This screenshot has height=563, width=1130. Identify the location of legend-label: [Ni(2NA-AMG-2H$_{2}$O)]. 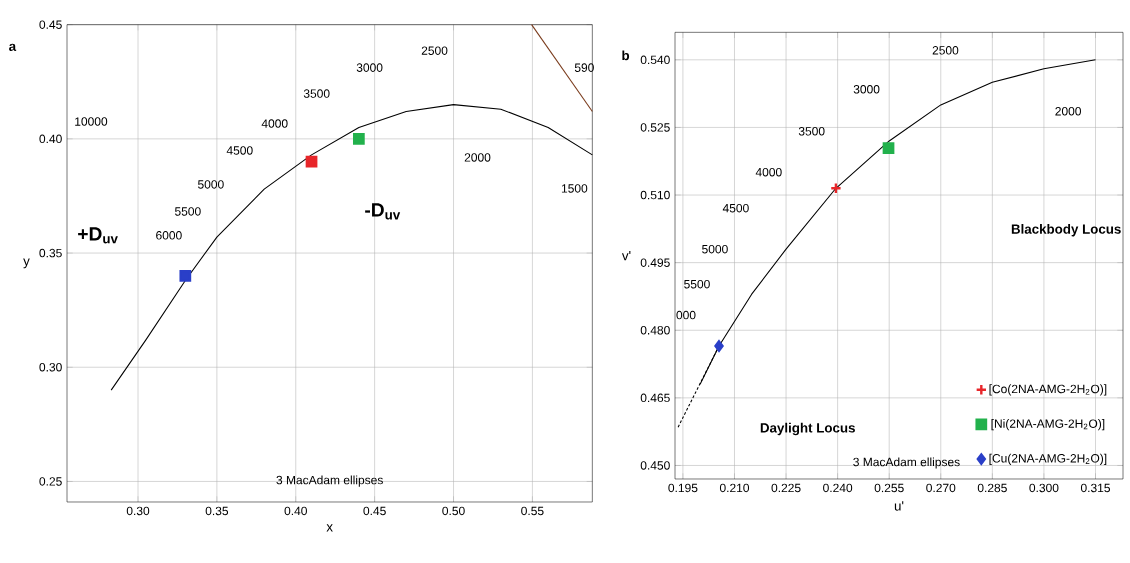
(1048, 425).